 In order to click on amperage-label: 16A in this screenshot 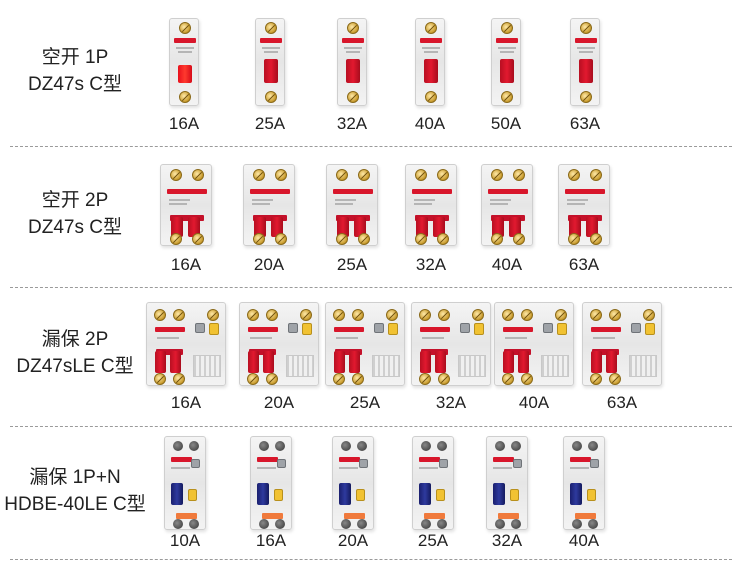, I will do `click(186, 402)`.